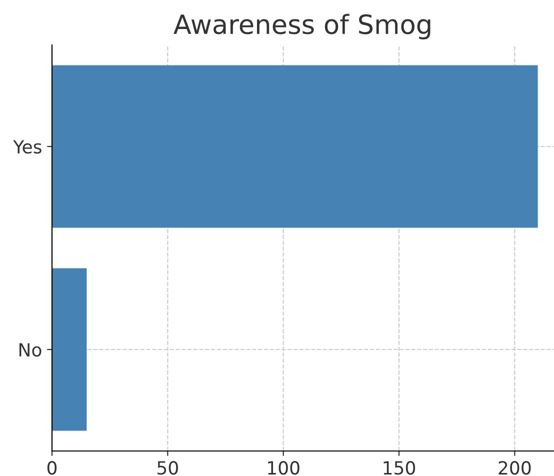  I want to click on y-tick-label: Yes, so click(27, 147).